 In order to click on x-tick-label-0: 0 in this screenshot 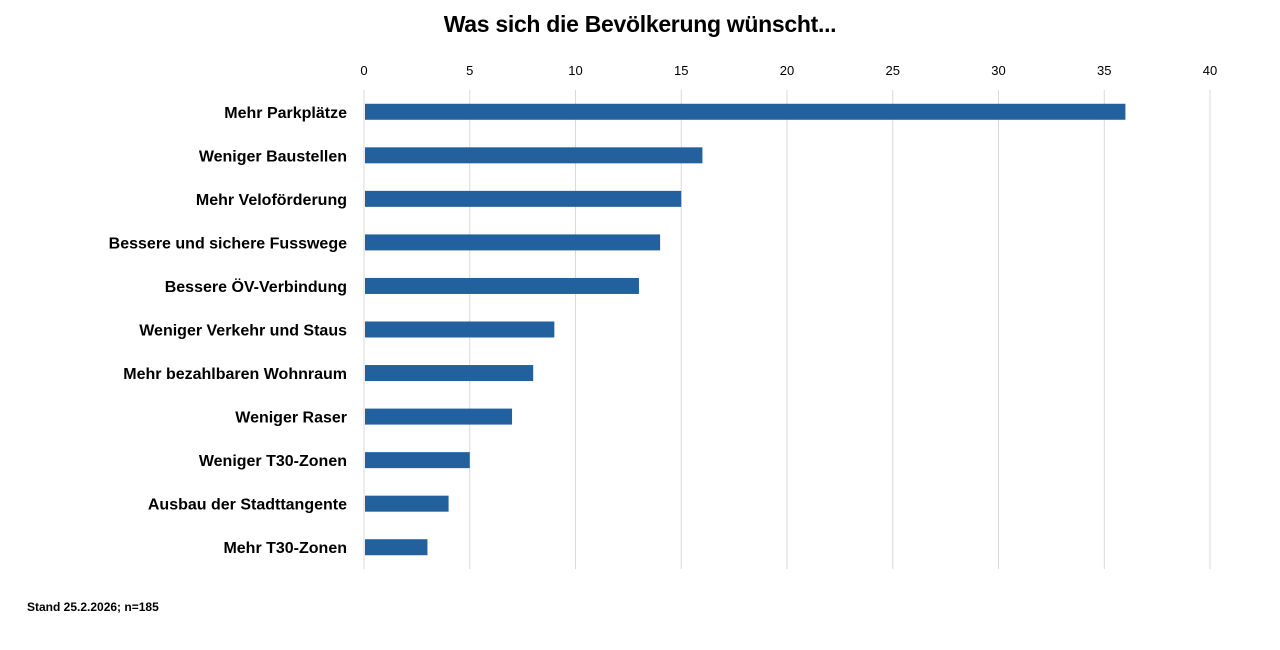, I will do `click(363, 70)`.